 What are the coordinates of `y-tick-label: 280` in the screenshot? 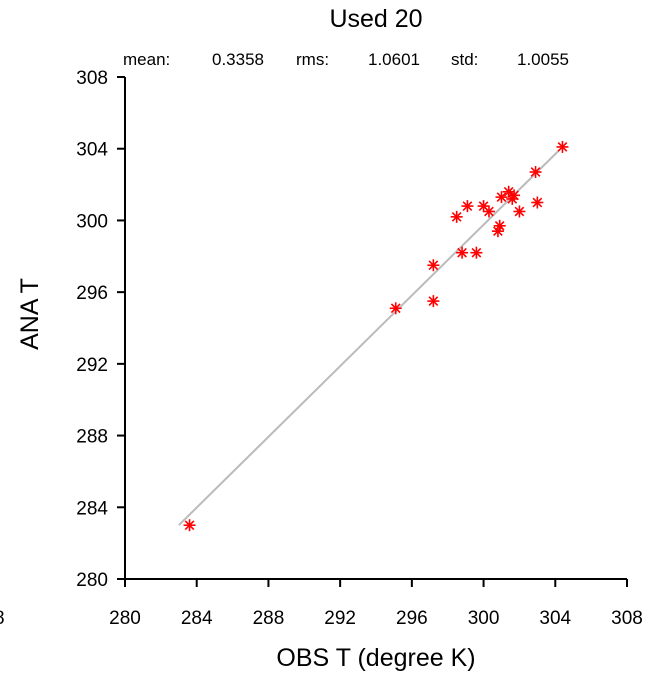 It's located at (92, 580).